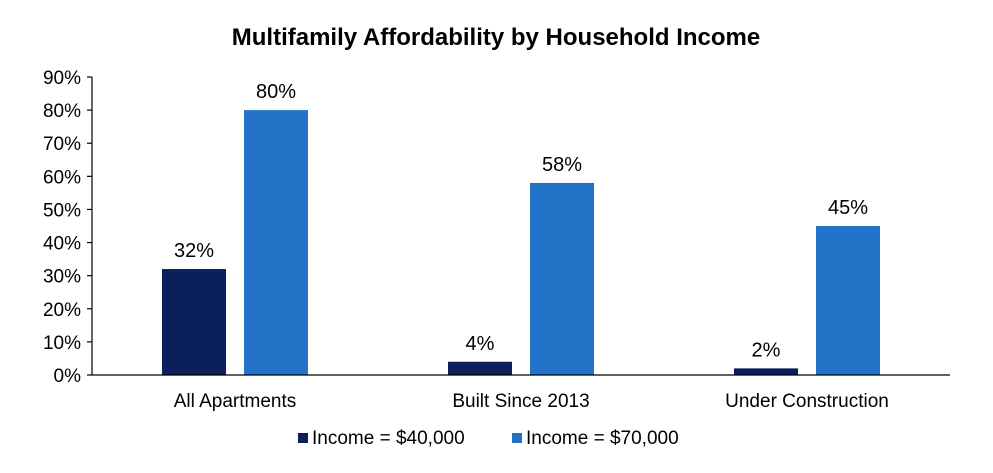 This screenshot has width=993, height=473. What do you see at coordinates (488, 438) in the screenshot?
I see `legend: Income = $40,000 Income = $70,000` at bounding box center [488, 438].